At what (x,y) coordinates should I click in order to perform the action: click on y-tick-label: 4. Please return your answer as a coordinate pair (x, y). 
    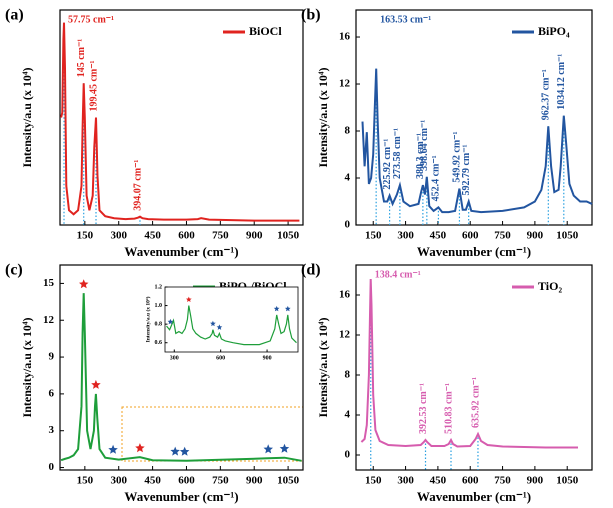
    Looking at the image, I should click on (348, 178).